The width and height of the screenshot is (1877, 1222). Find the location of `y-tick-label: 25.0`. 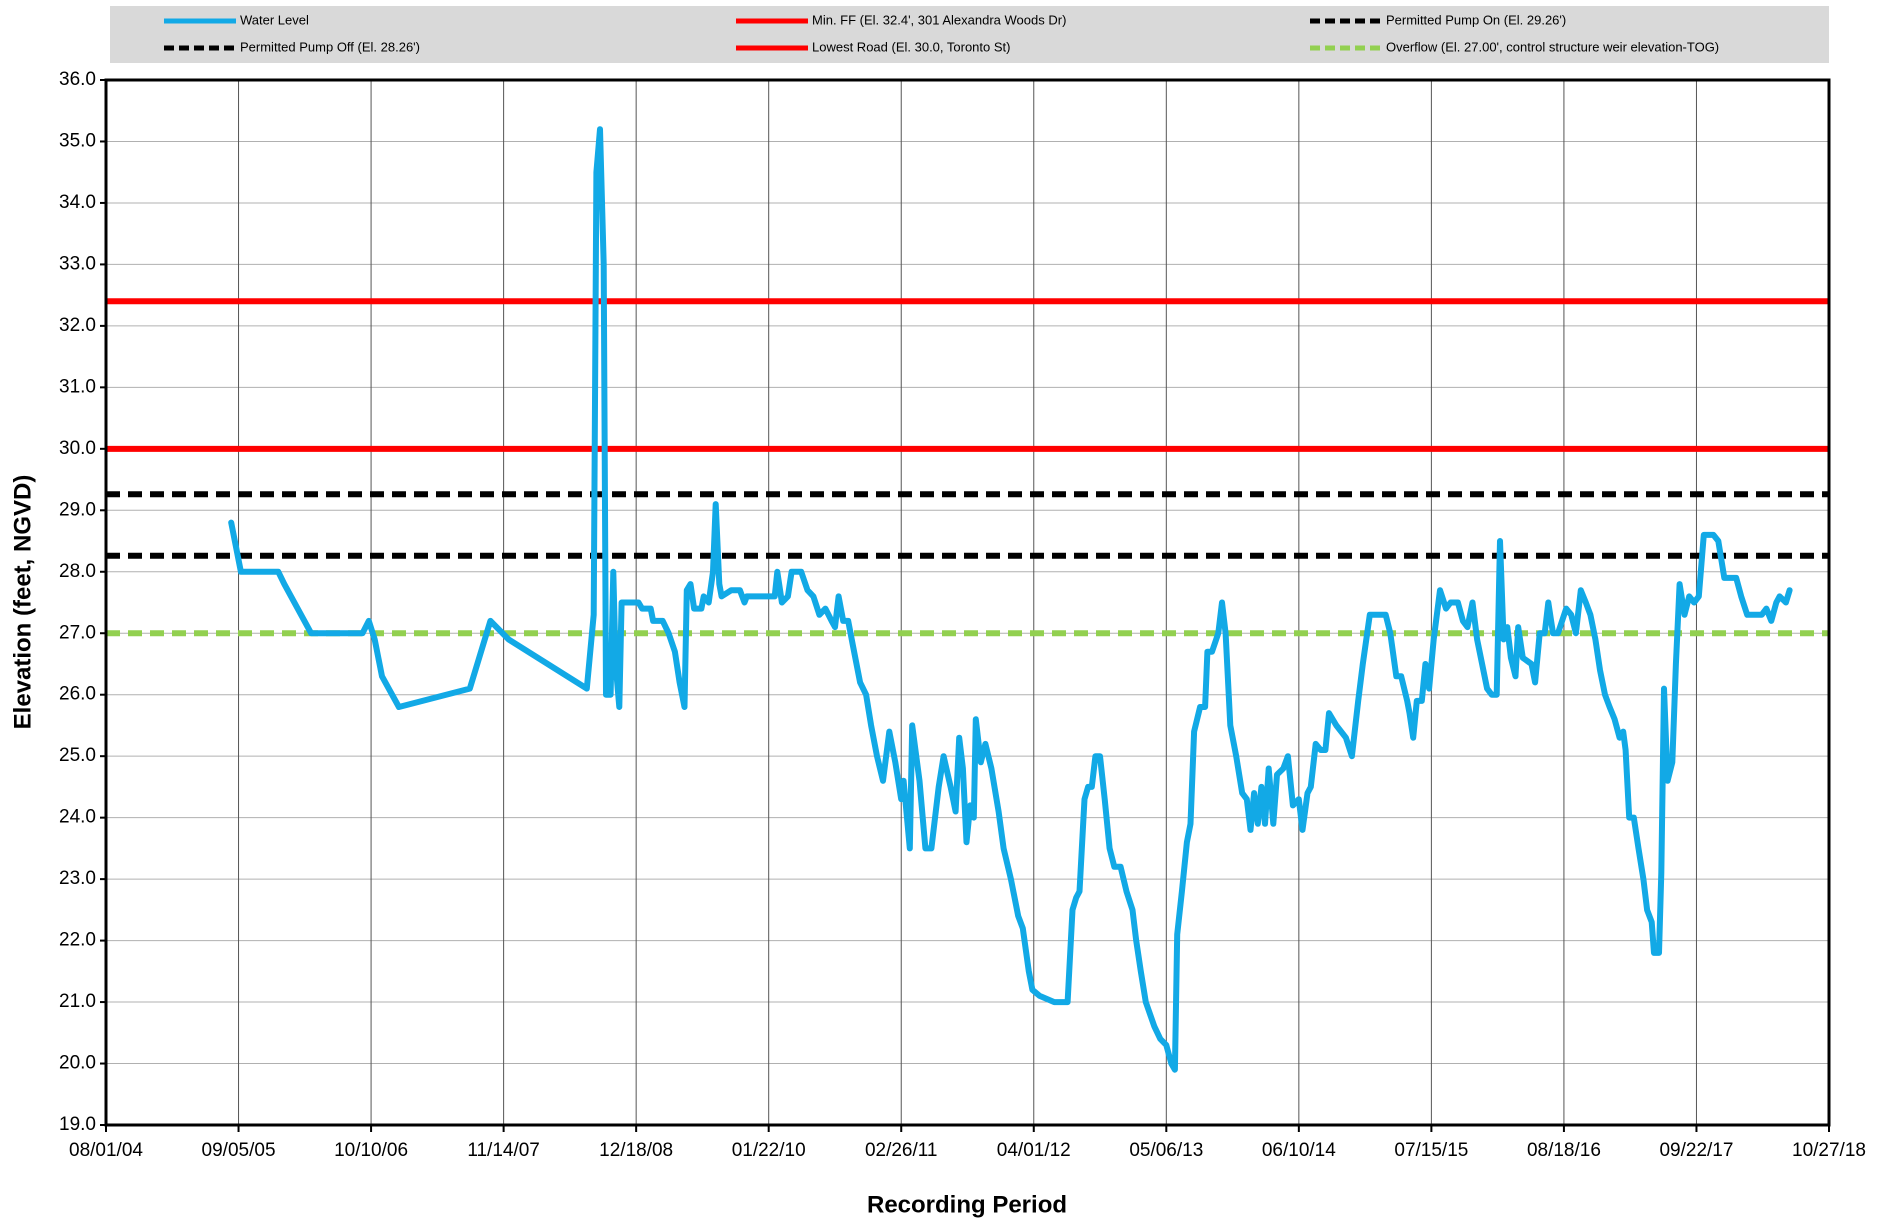

y-tick-label: 25.0 is located at coordinates (77, 755).